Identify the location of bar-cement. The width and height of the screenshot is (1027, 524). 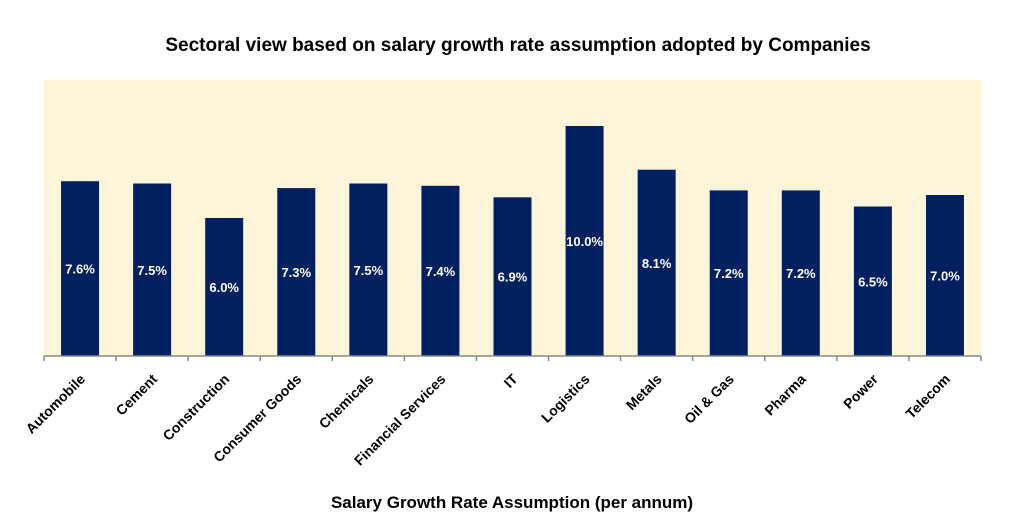
(152, 269).